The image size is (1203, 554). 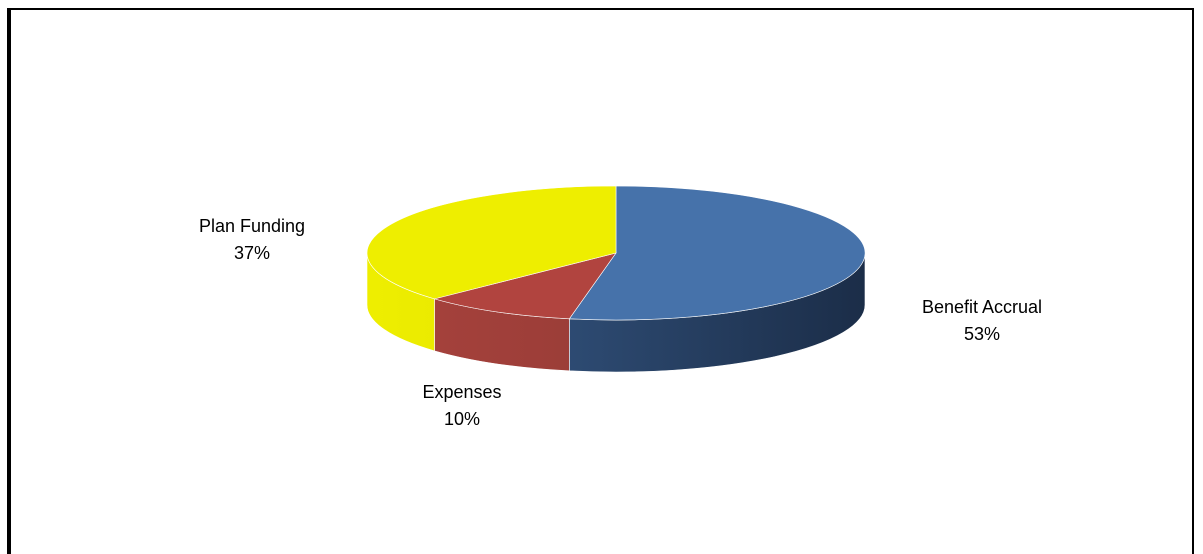 I want to click on slice-value-plan-funding: 37%, so click(x=252, y=253).